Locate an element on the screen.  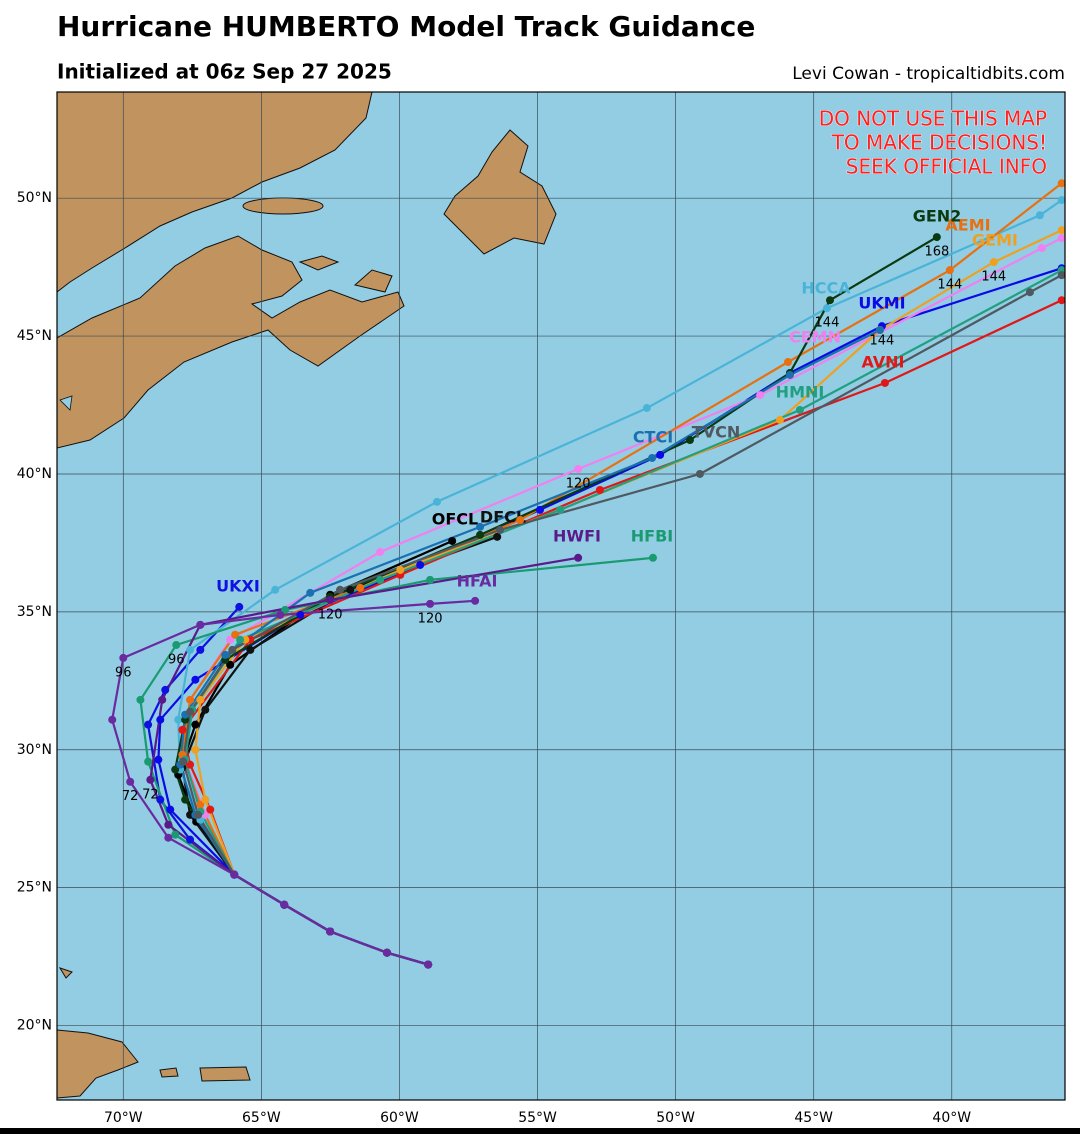
lat-tick-label: 40°N is located at coordinates (34, 474).